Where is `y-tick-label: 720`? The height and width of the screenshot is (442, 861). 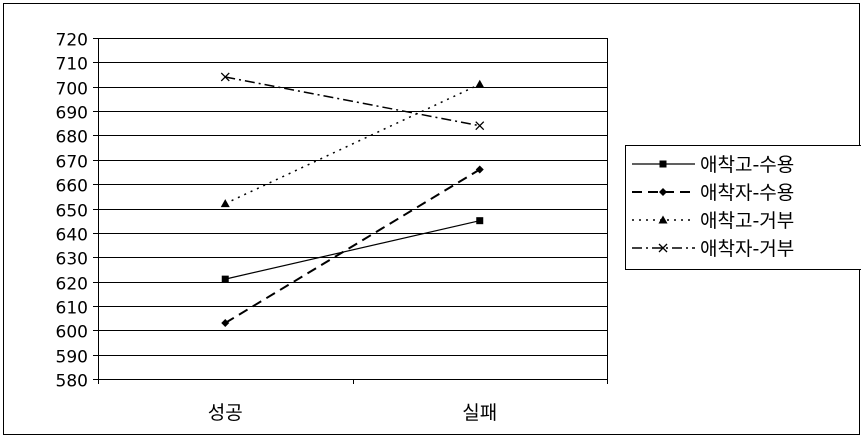
y-tick-label: 720 is located at coordinates (72, 41).